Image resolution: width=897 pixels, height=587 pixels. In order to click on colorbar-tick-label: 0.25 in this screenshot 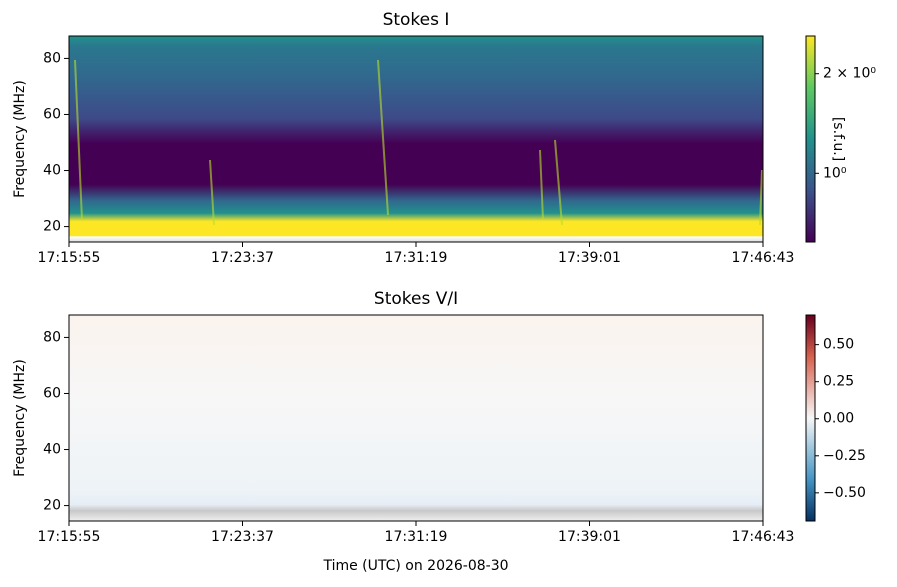, I will do `click(838, 382)`.